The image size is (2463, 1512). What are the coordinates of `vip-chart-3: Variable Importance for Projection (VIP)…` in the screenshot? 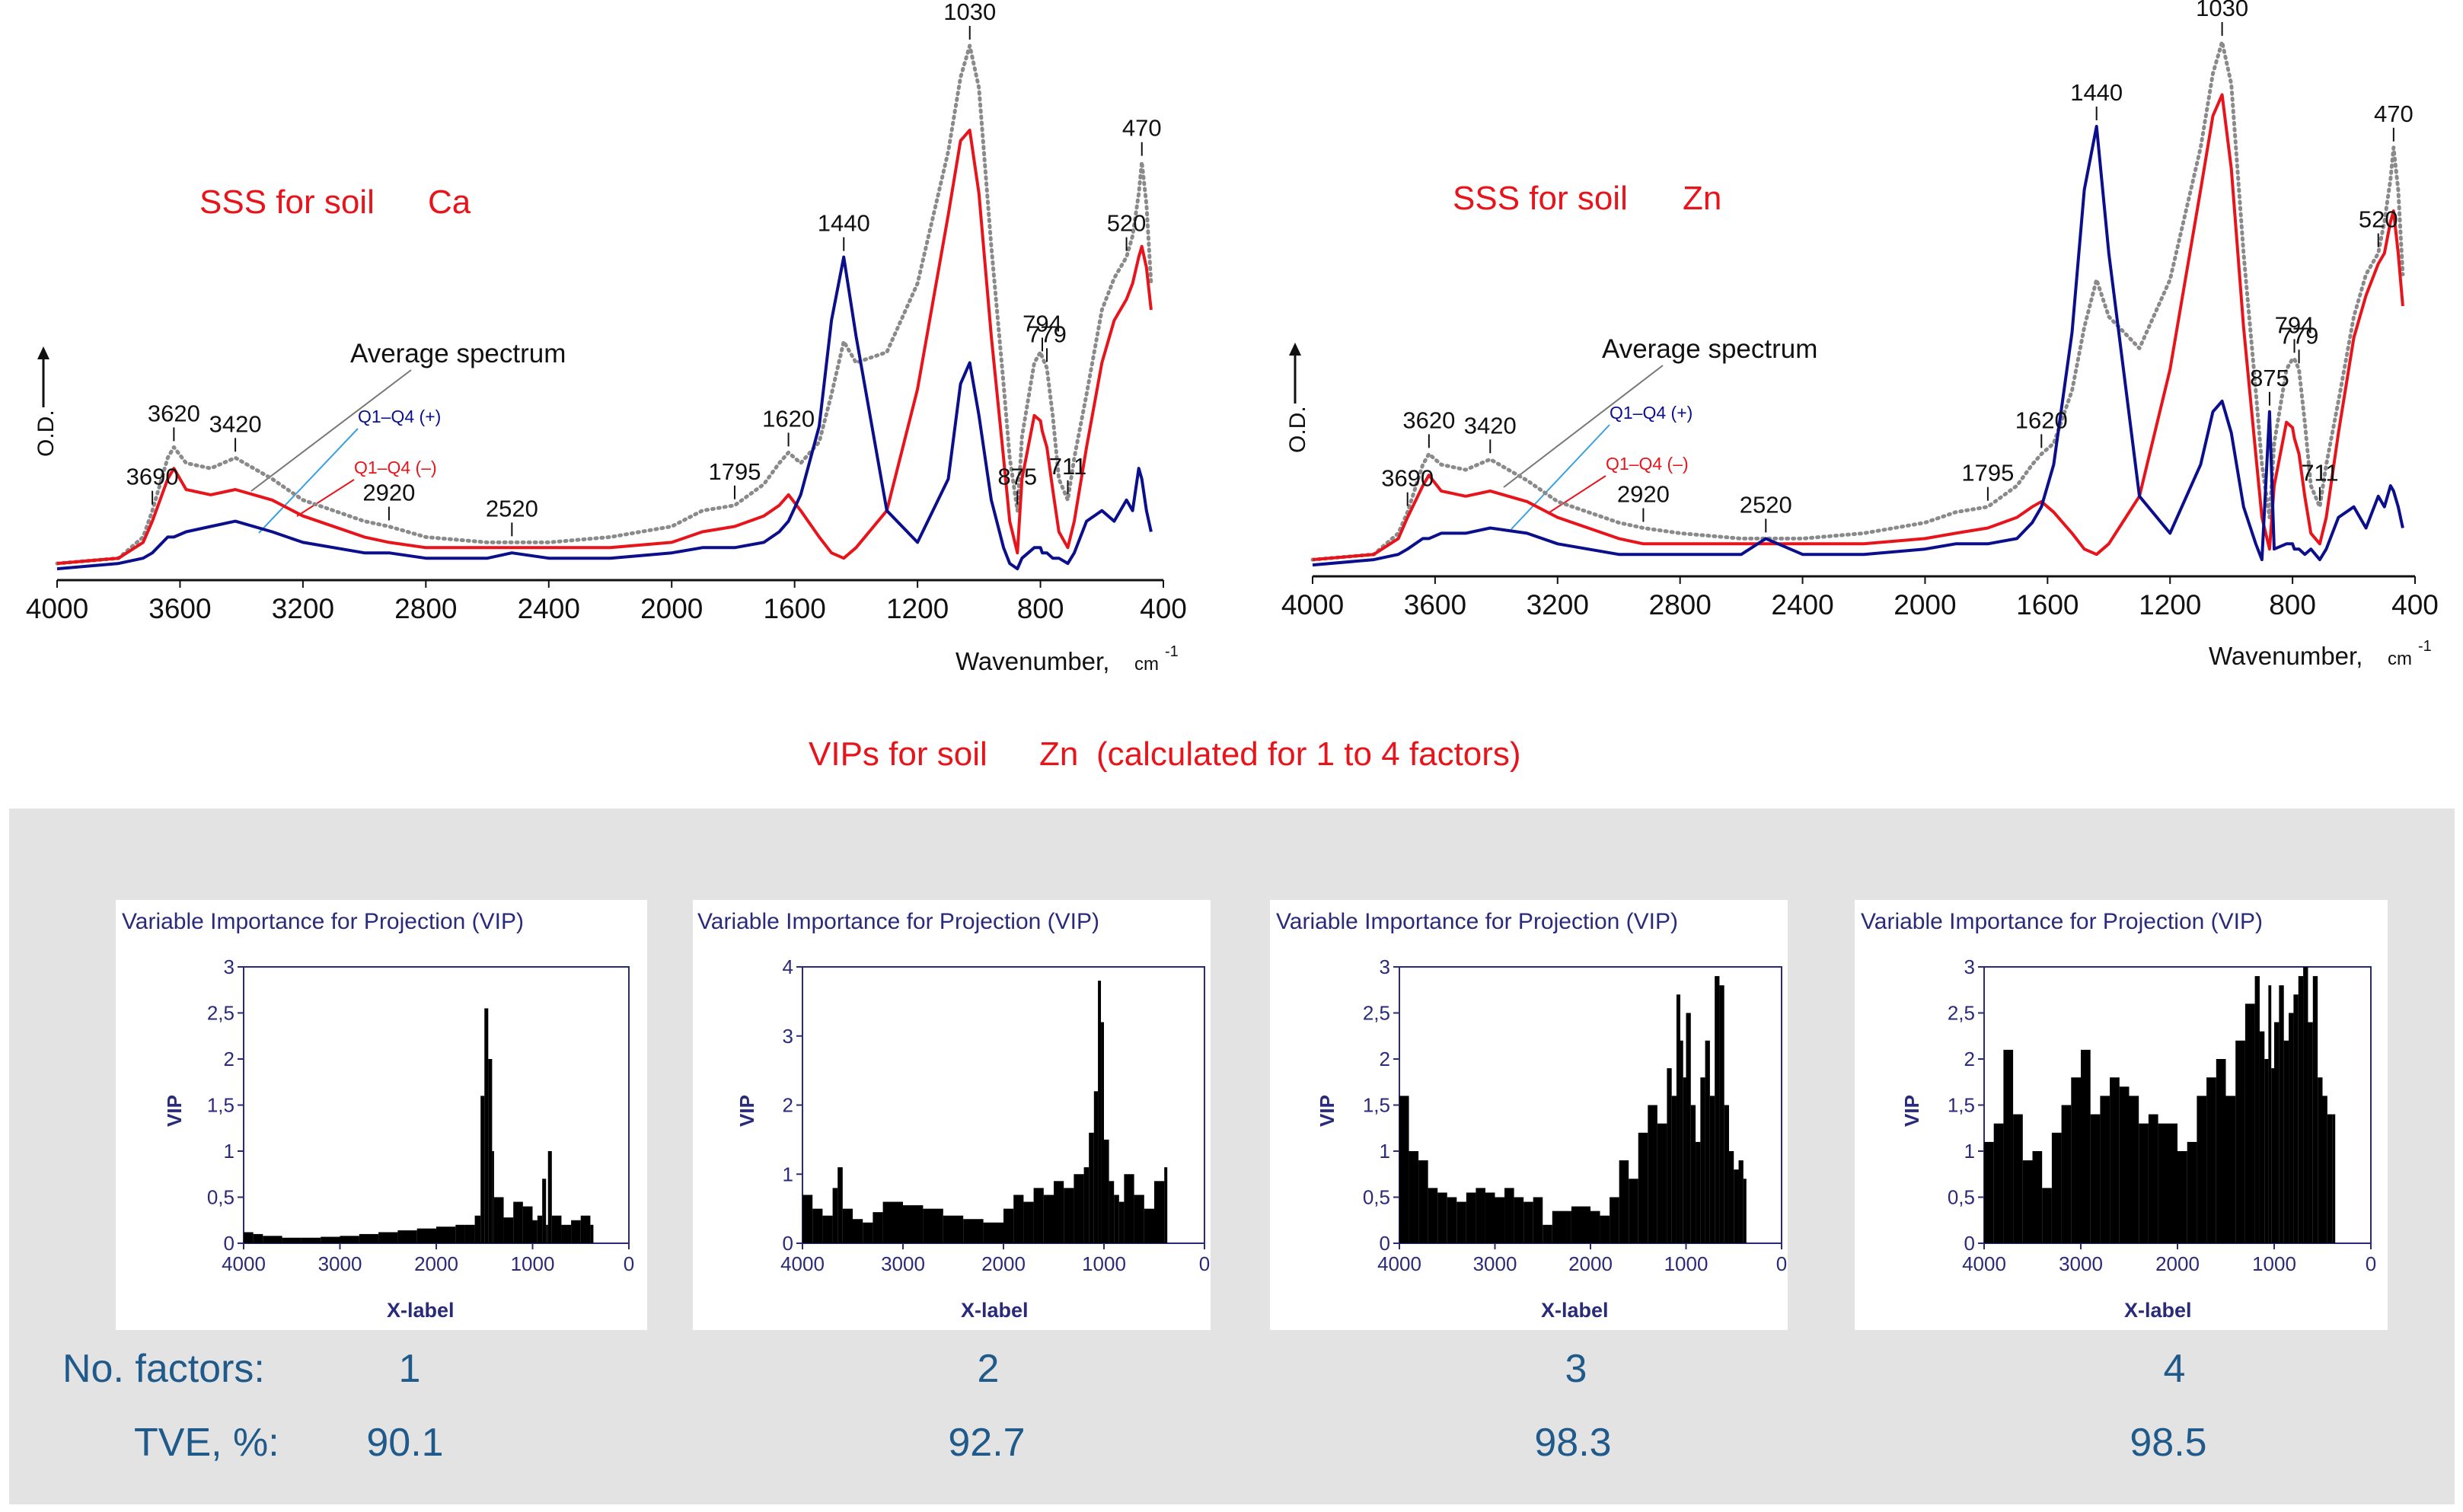 It's located at (1529, 1115).